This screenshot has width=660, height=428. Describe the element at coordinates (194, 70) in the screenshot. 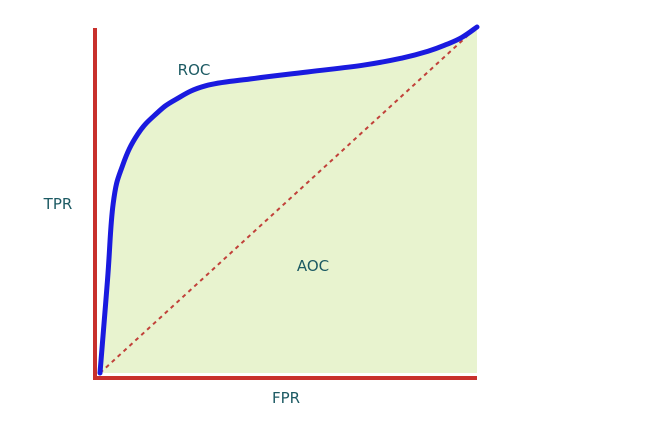

I see `roc-annotation: ROC` at that location.